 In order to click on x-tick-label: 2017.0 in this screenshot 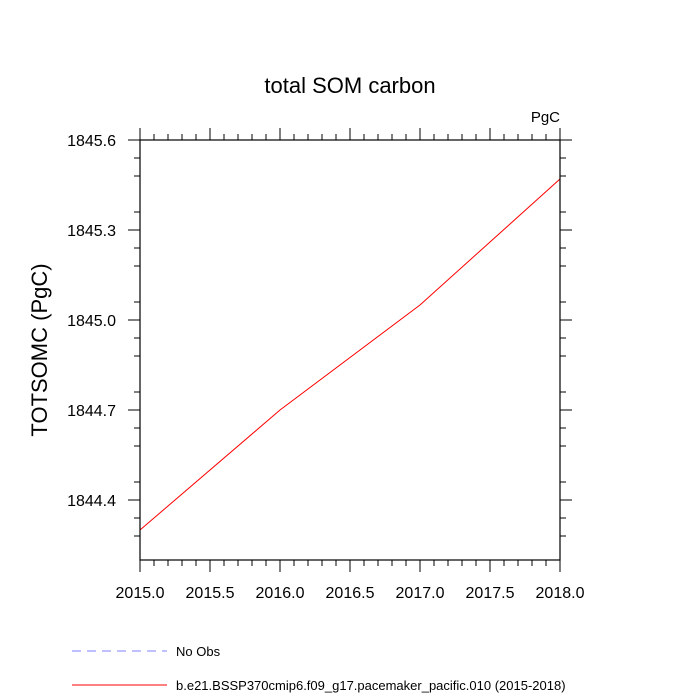, I will do `click(420, 593)`.